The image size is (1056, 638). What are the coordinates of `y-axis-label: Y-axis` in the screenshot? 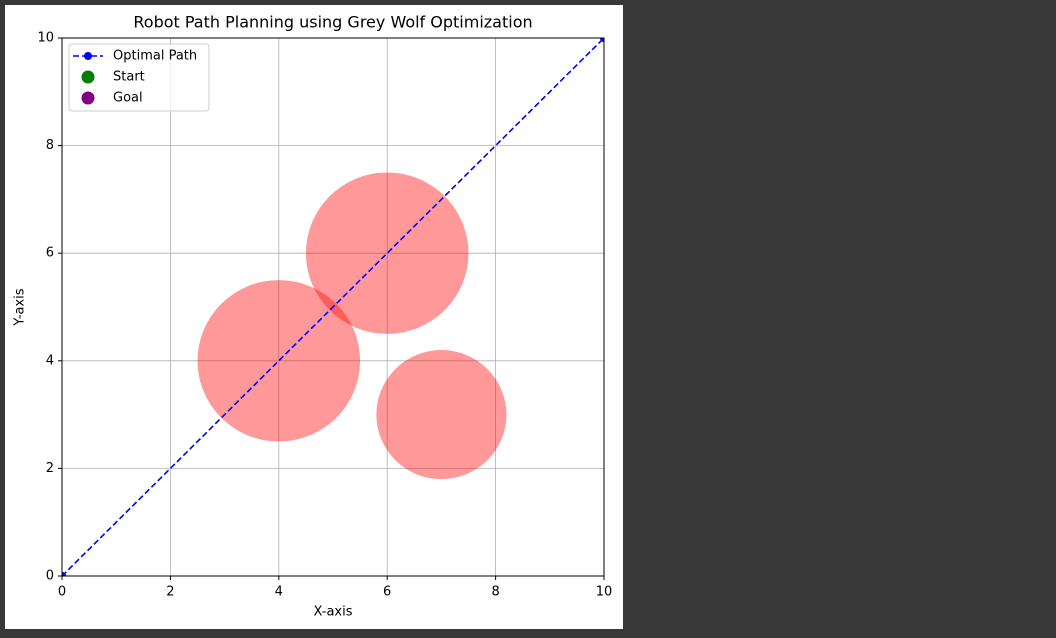 It's located at (20, 307).